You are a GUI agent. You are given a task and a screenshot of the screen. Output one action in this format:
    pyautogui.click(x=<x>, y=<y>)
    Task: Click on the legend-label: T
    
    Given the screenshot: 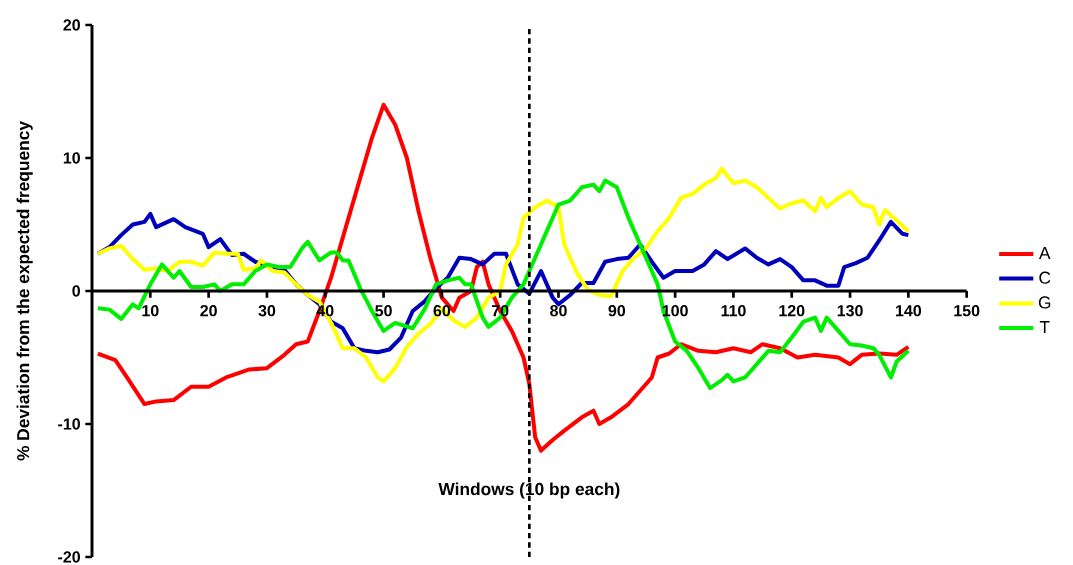 What is the action you would take?
    pyautogui.click(x=1044, y=327)
    